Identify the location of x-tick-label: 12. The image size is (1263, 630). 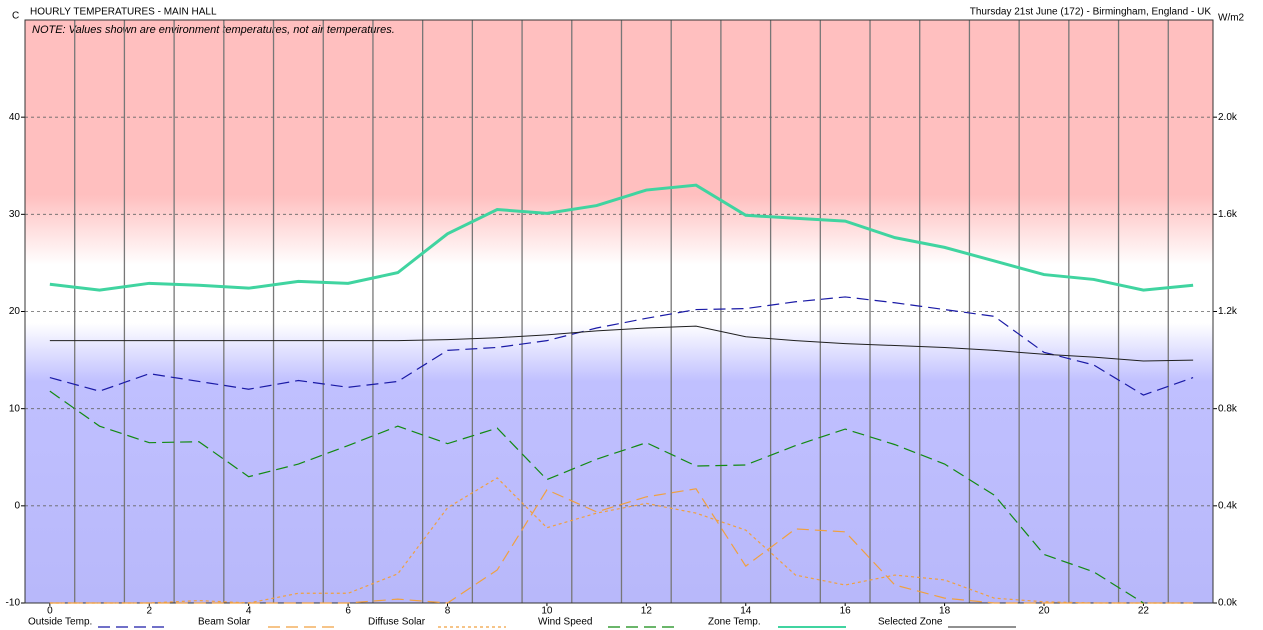
(647, 611).